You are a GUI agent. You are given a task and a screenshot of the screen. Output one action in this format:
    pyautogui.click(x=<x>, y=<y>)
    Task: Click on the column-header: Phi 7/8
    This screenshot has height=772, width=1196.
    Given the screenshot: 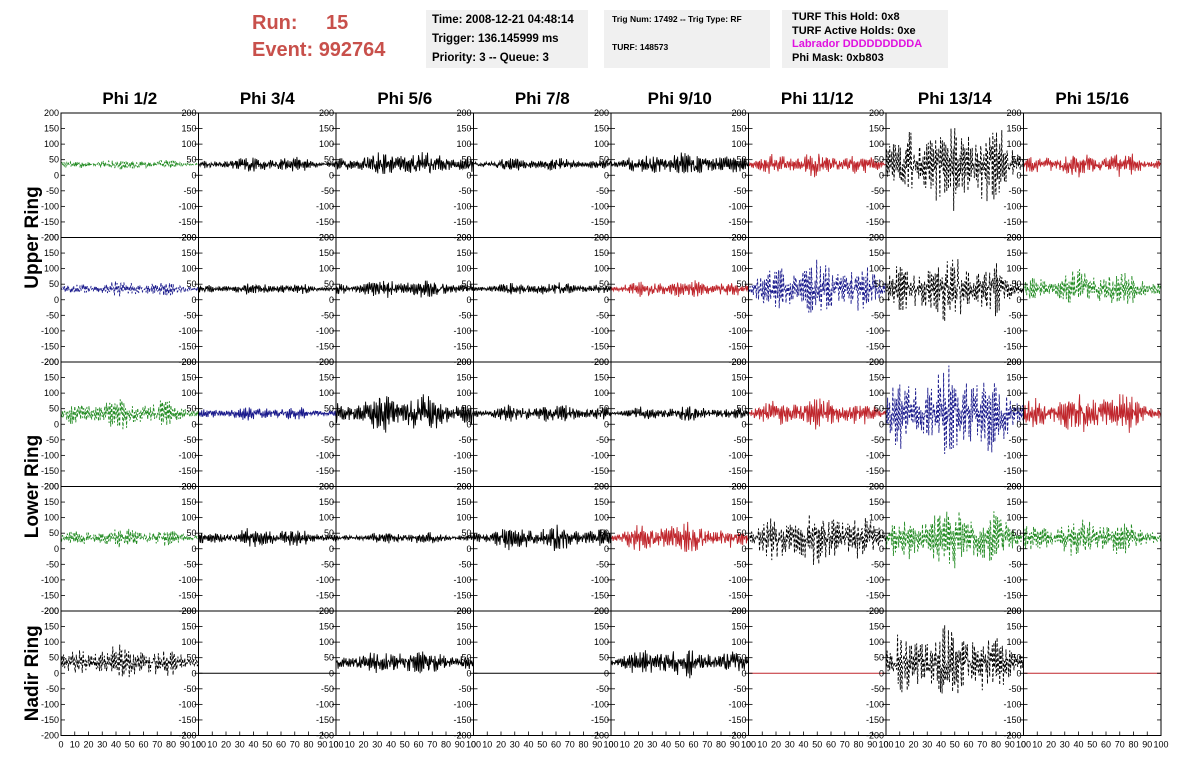 What is the action you would take?
    pyautogui.click(x=542, y=98)
    